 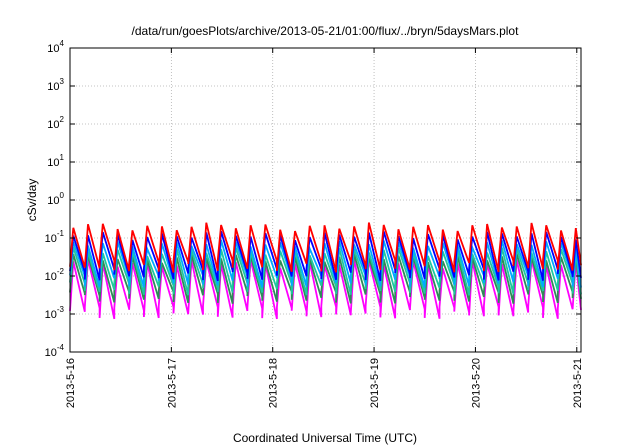 I want to click on y-tick-label: 10⁻³, so click(x=55, y=313).